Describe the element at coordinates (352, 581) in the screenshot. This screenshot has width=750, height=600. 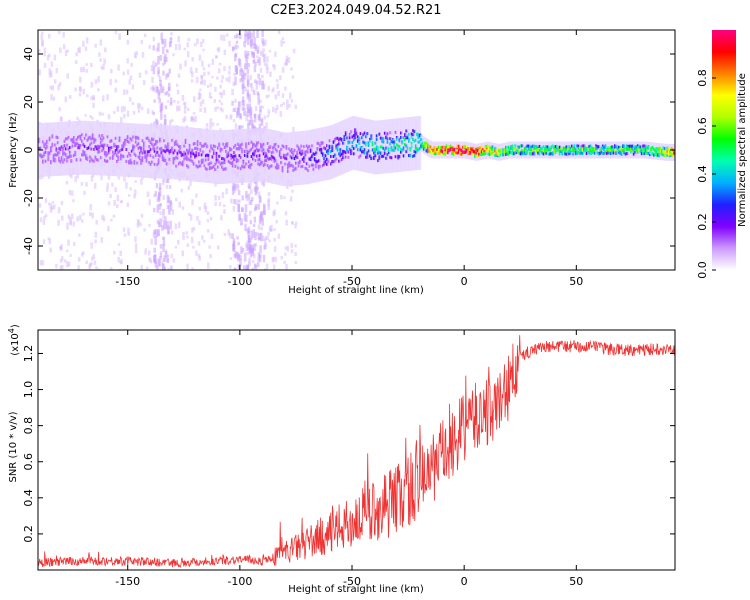
I see `snr-x-tick-label: -50` at that location.